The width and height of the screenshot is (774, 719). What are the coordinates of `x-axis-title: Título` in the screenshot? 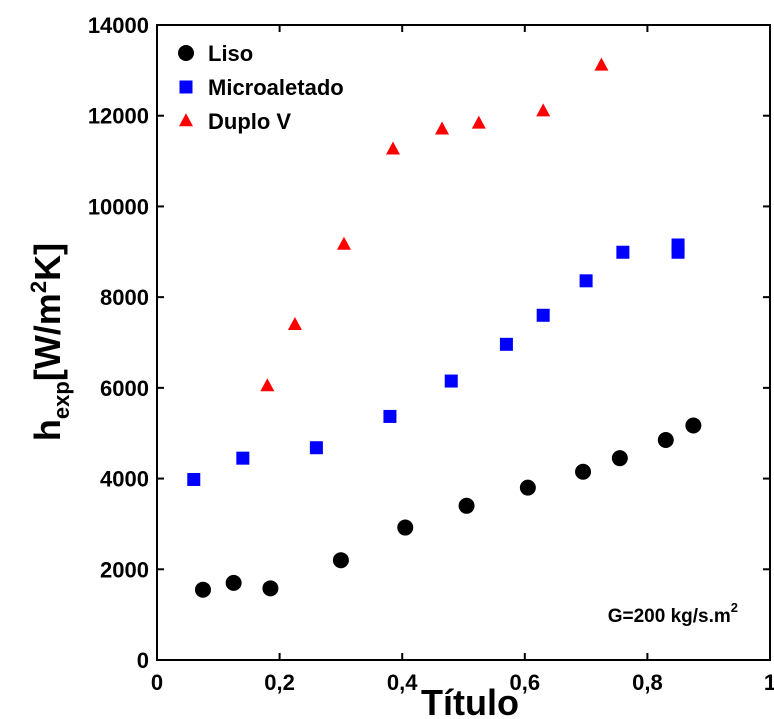 It's located at (470, 700).